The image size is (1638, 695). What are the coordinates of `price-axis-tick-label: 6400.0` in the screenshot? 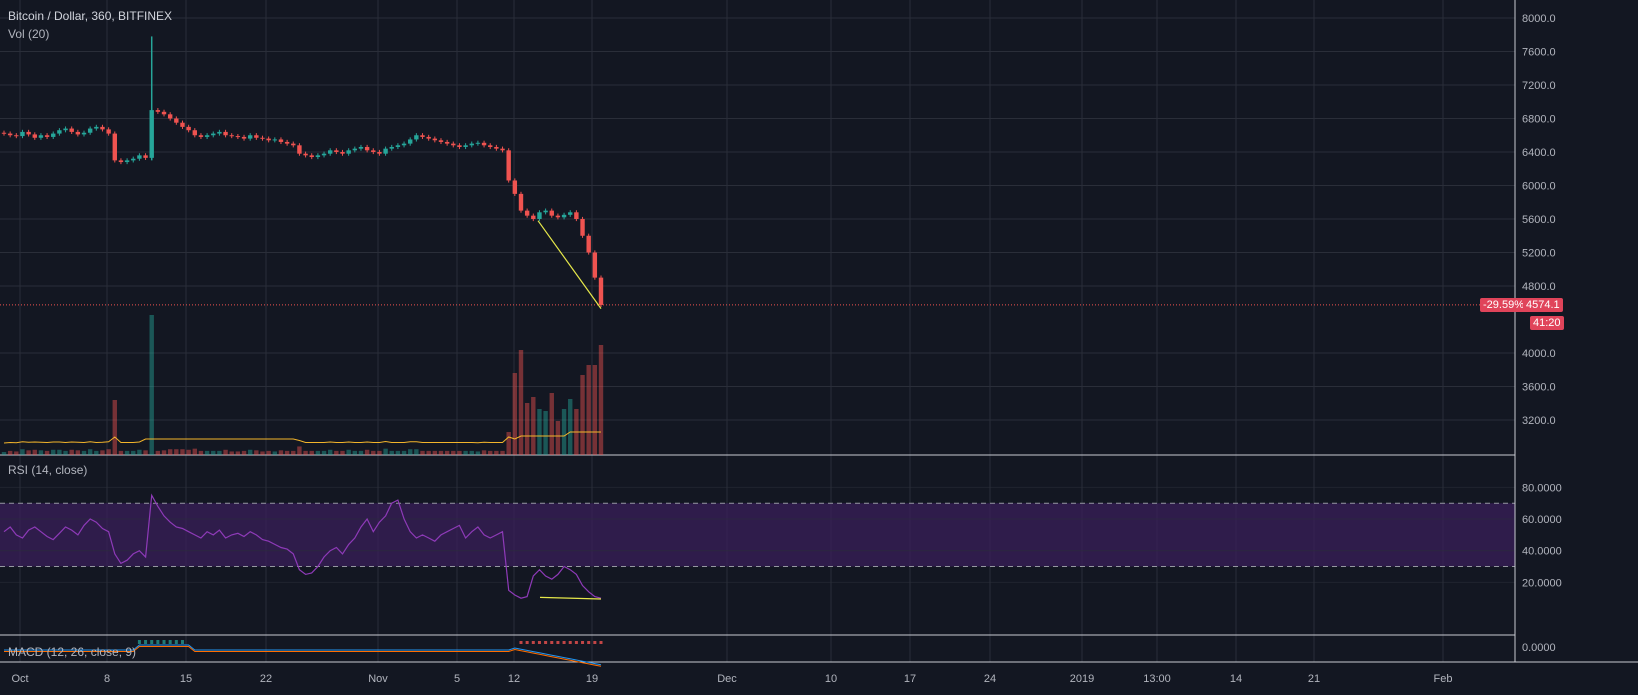 It's located at (1539, 153).